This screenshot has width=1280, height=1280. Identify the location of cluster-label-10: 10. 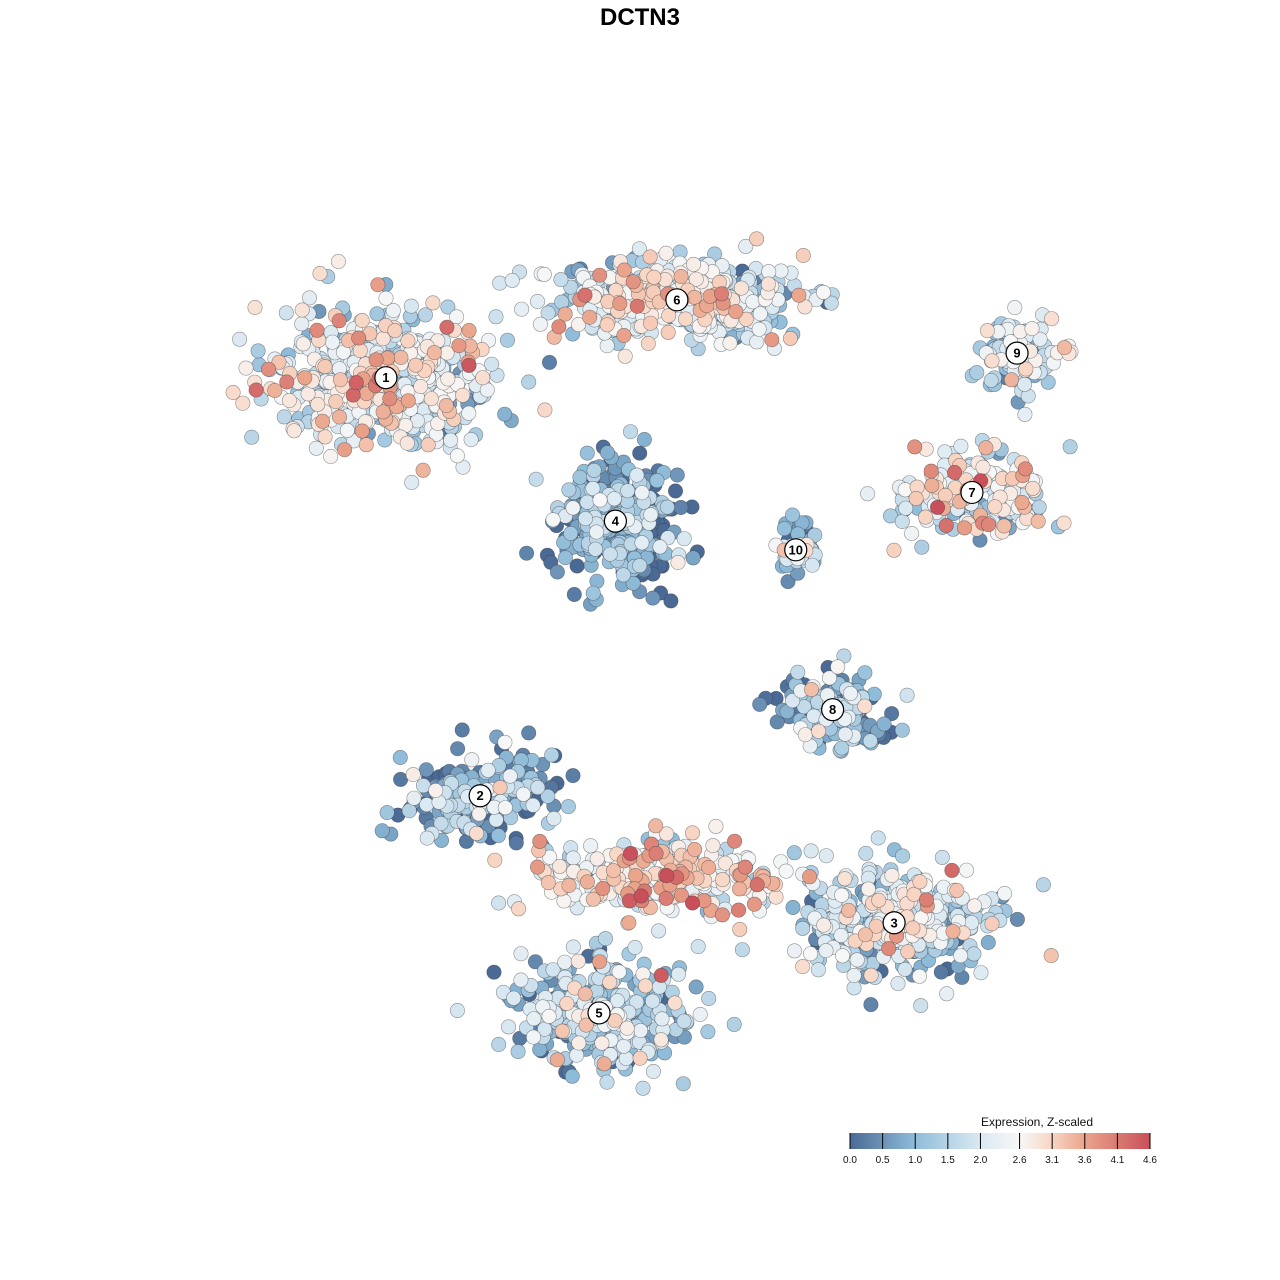
(796, 550).